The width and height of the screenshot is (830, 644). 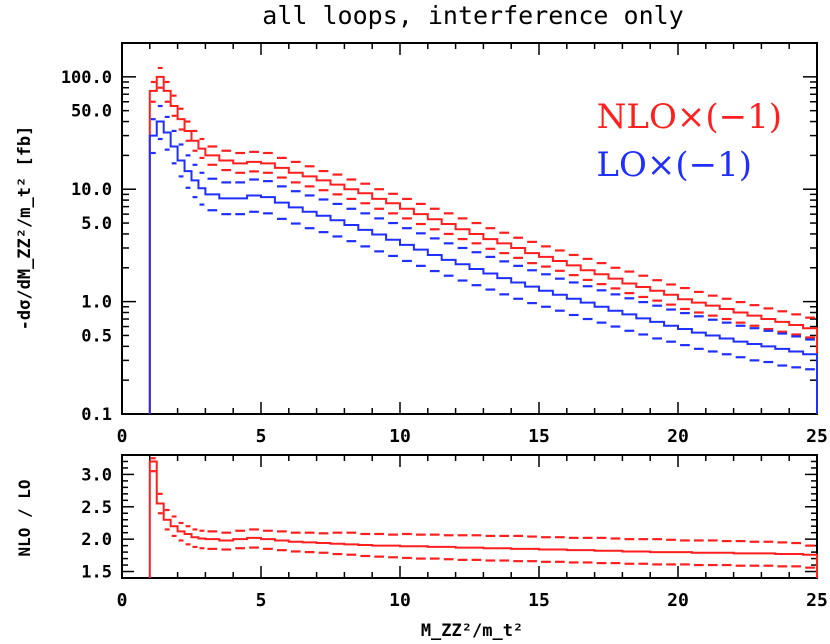 What do you see at coordinates (96, 303) in the screenshot?
I see `y-tick-label: 1.0` at bounding box center [96, 303].